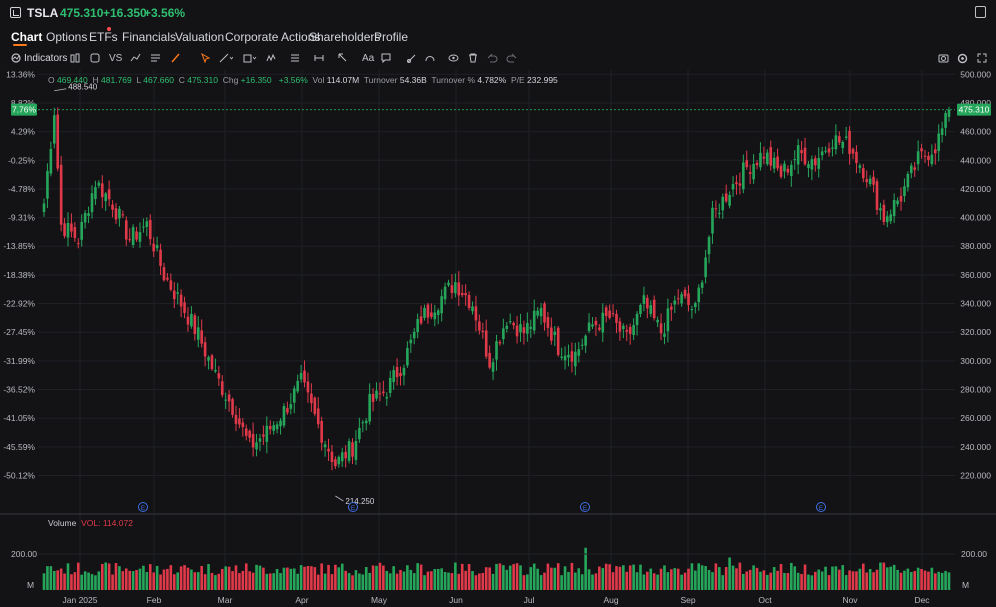  I want to click on trash-icon, so click(473, 60).